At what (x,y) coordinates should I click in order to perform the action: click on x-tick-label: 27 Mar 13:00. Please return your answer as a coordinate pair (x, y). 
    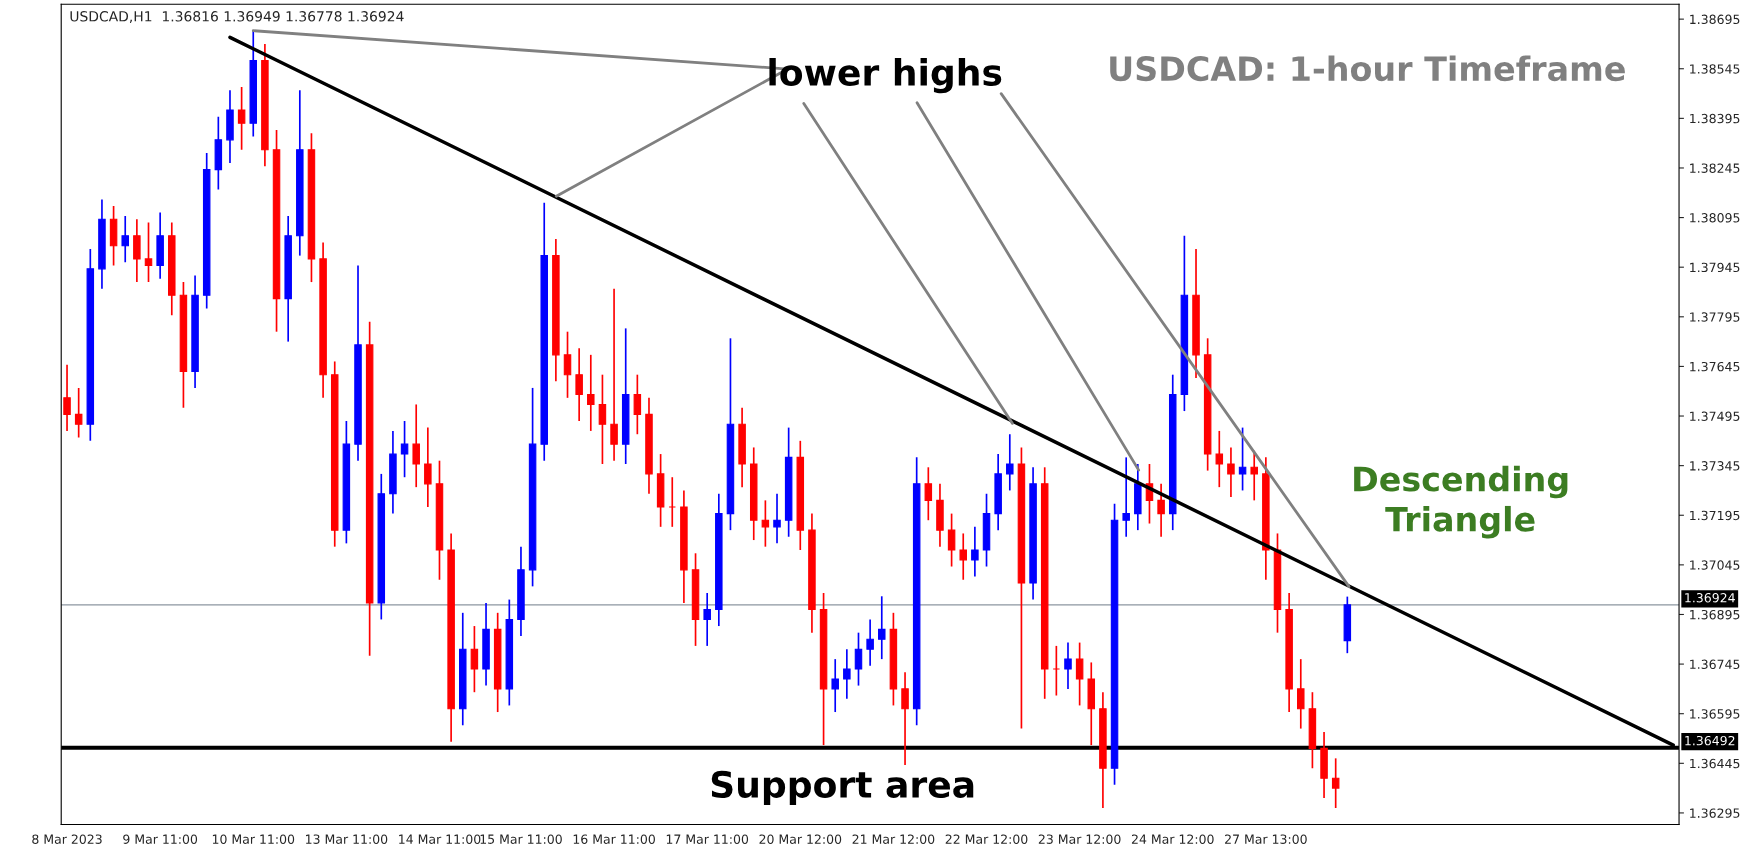
    Looking at the image, I should click on (1266, 839).